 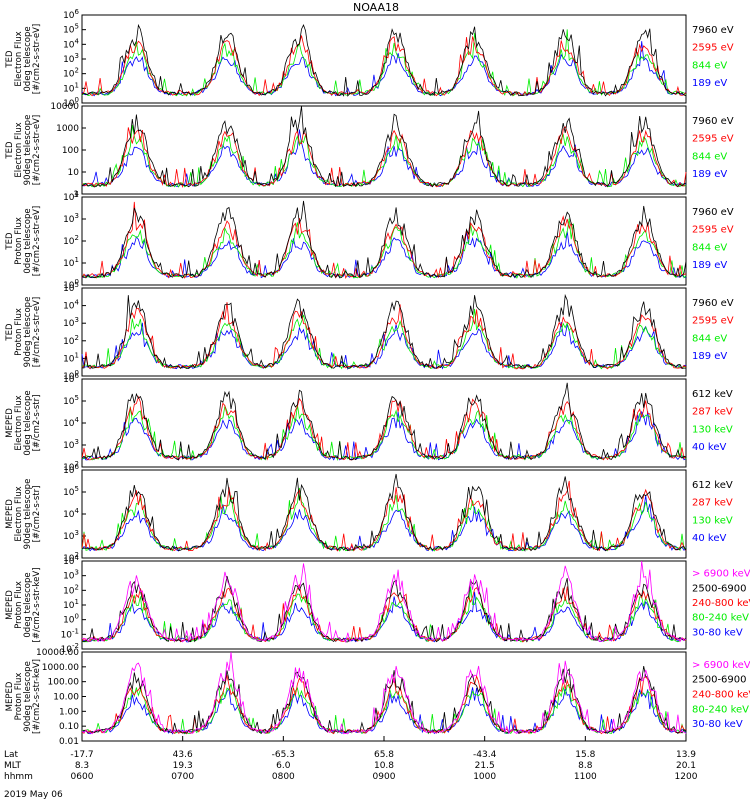 What do you see at coordinates (721, 695) in the screenshot?
I see `legend-entry: 240-800 keV` at bounding box center [721, 695].